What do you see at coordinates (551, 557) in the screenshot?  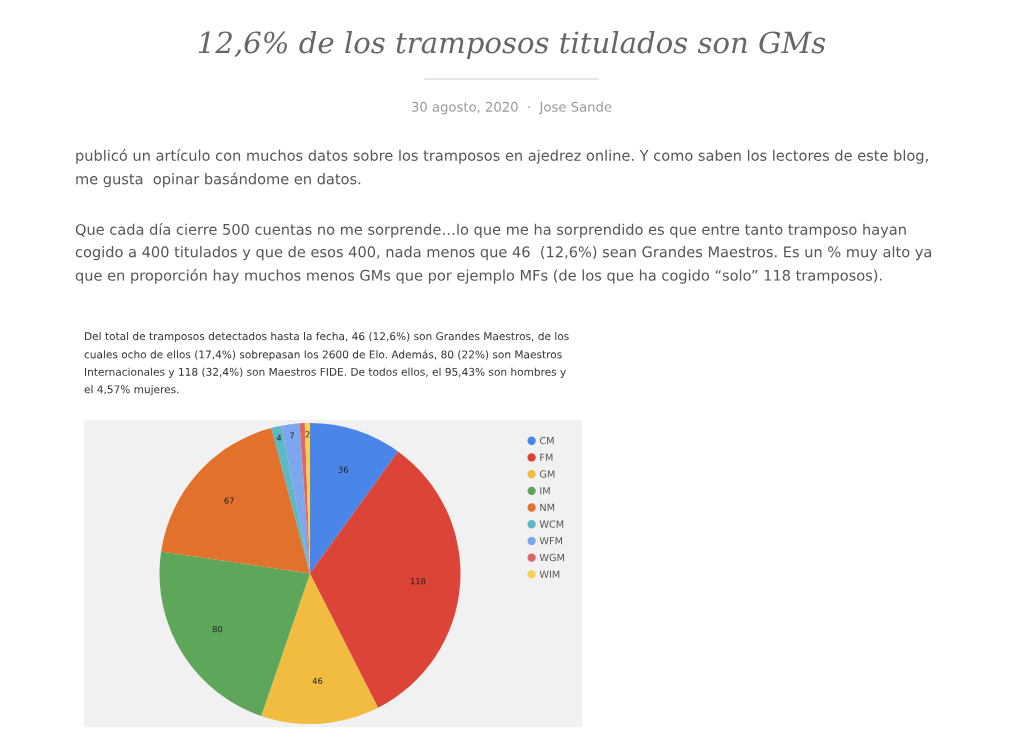 I see `legend-label: WGM` at bounding box center [551, 557].